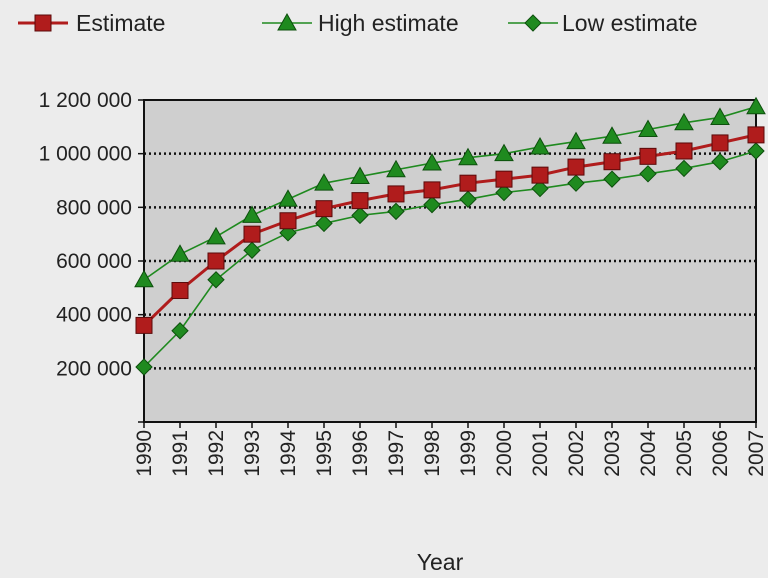  I want to click on x-tick-label: 1995, so click(324, 453).